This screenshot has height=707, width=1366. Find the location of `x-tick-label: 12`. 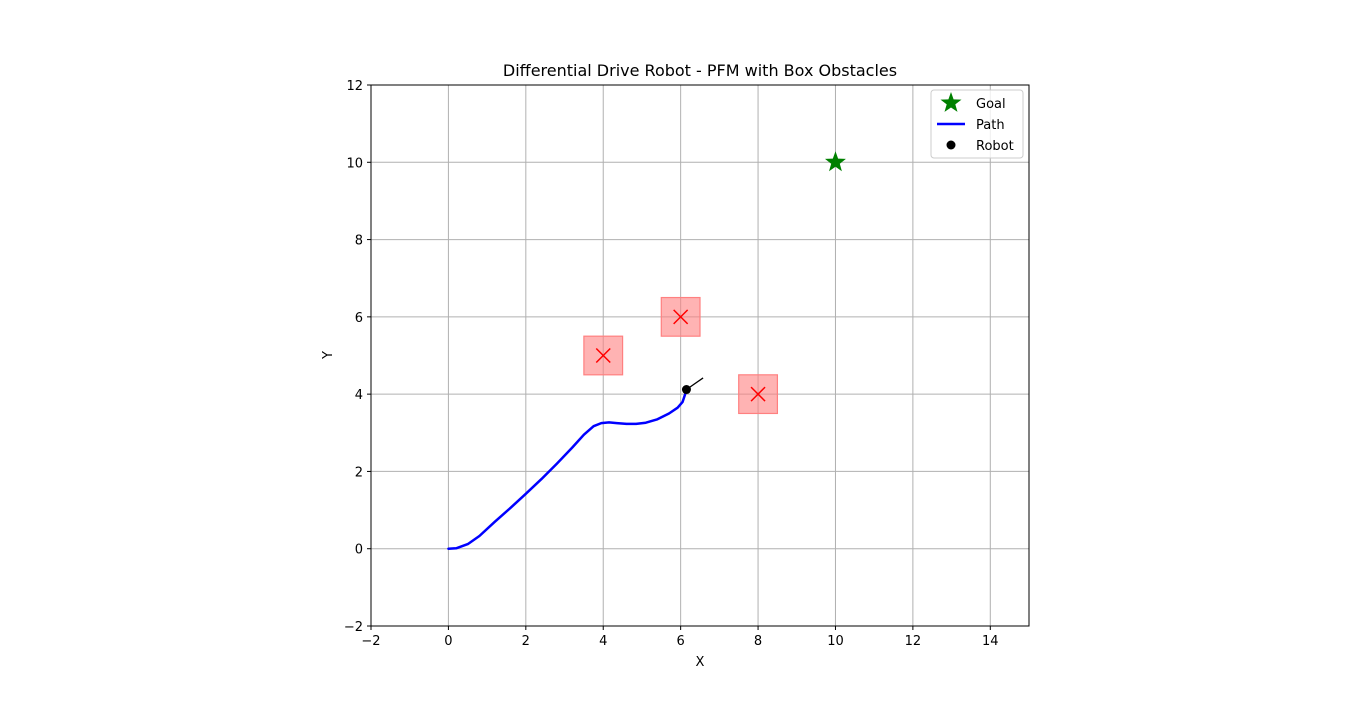

x-tick-label: 12 is located at coordinates (913, 641).